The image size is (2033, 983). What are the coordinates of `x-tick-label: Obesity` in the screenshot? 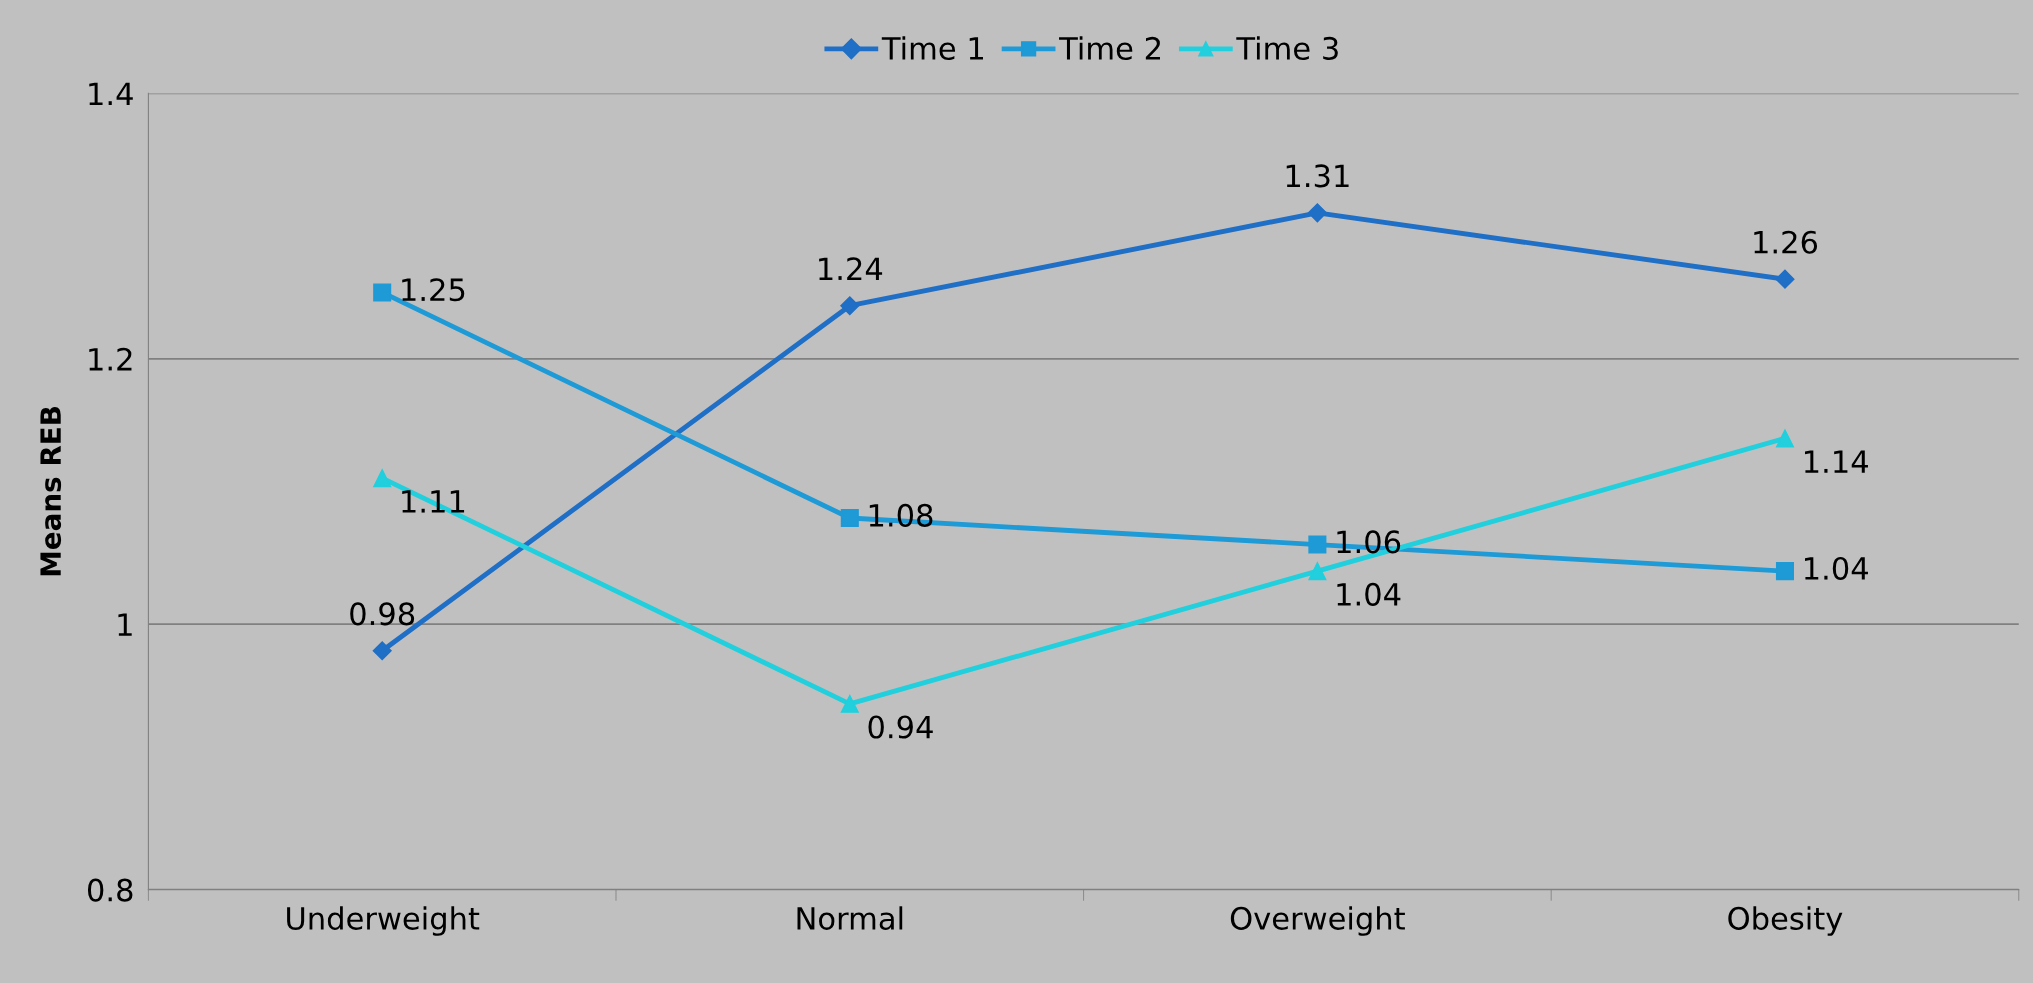 It's located at (1785, 921).